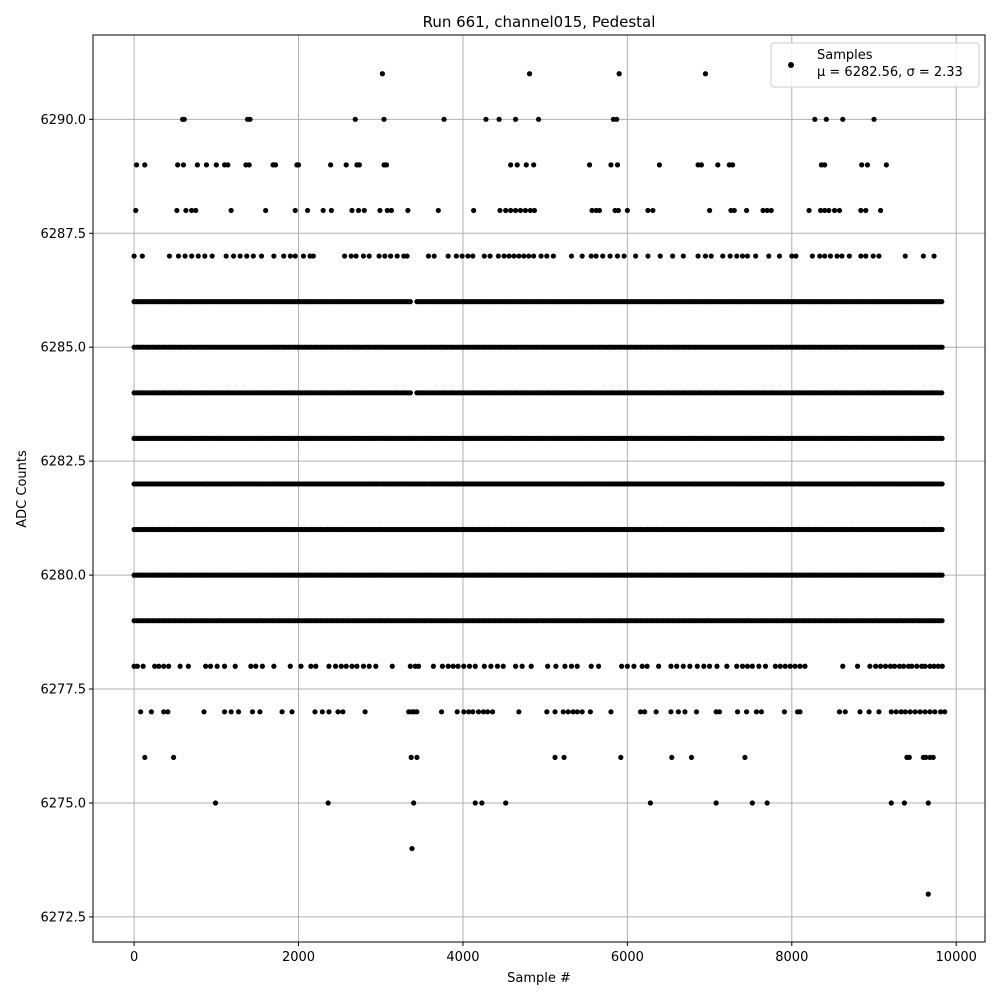 The height and width of the screenshot is (1000, 1000). I want to click on y-tick-label: 6277.5, so click(64, 690).